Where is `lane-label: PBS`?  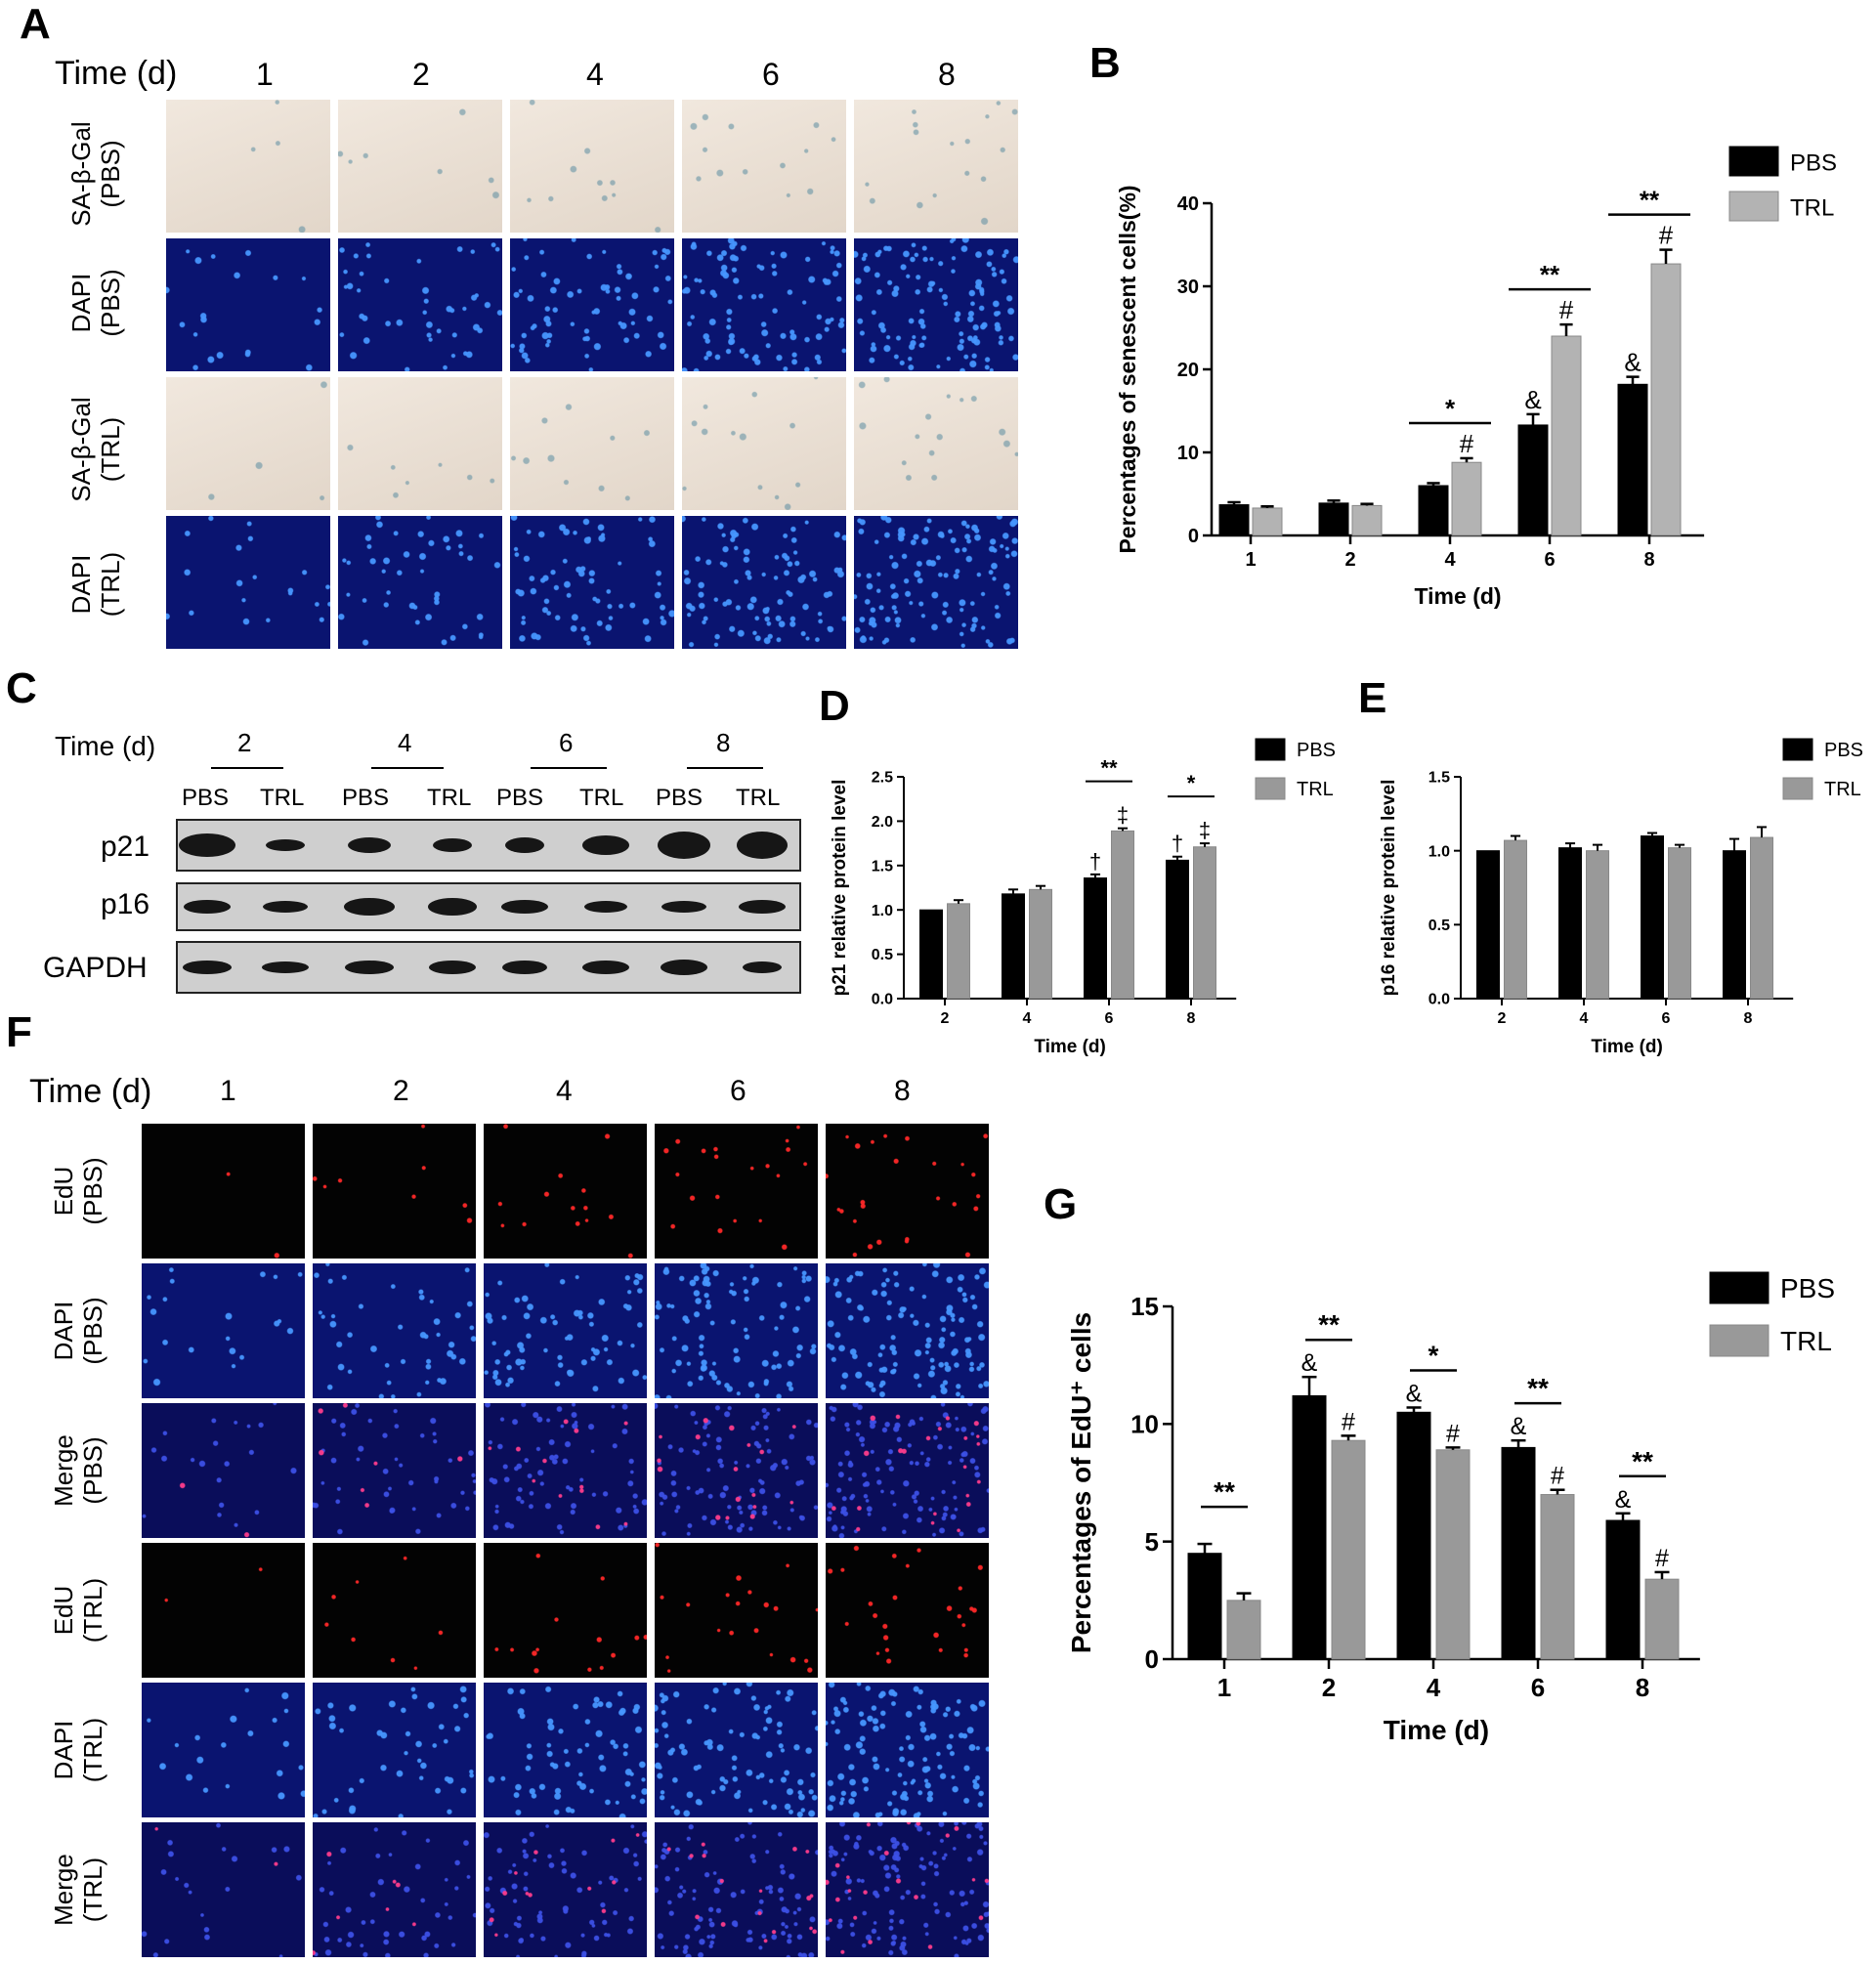 lane-label: PBS is located at coordinates (520, 798).